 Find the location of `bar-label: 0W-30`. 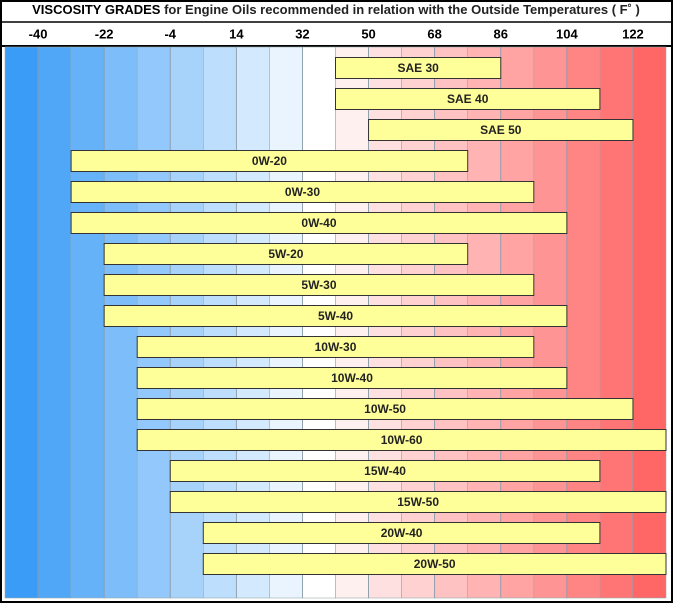

bar-label: 0W-30 is located at coordinates (302, 192).